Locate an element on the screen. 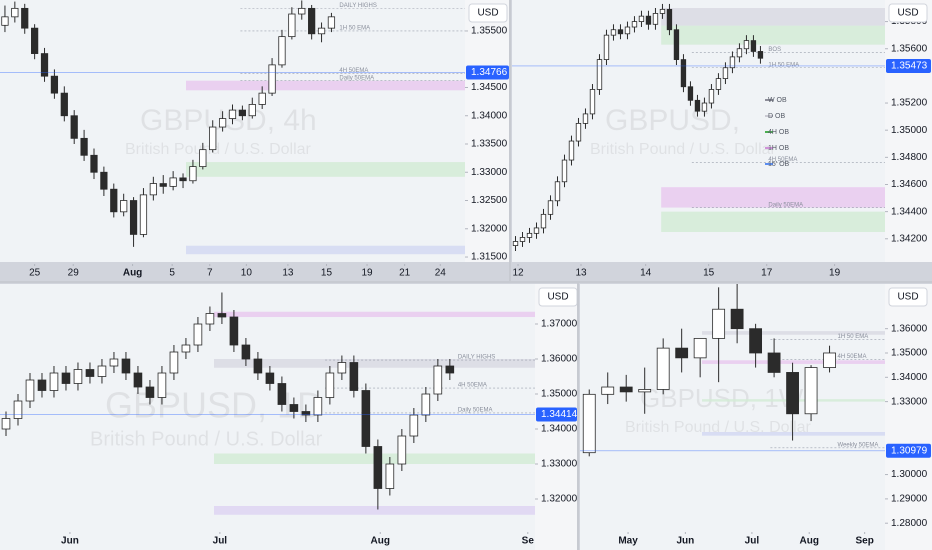  x-tick-label: 15 is located at coordinates (709, 273).